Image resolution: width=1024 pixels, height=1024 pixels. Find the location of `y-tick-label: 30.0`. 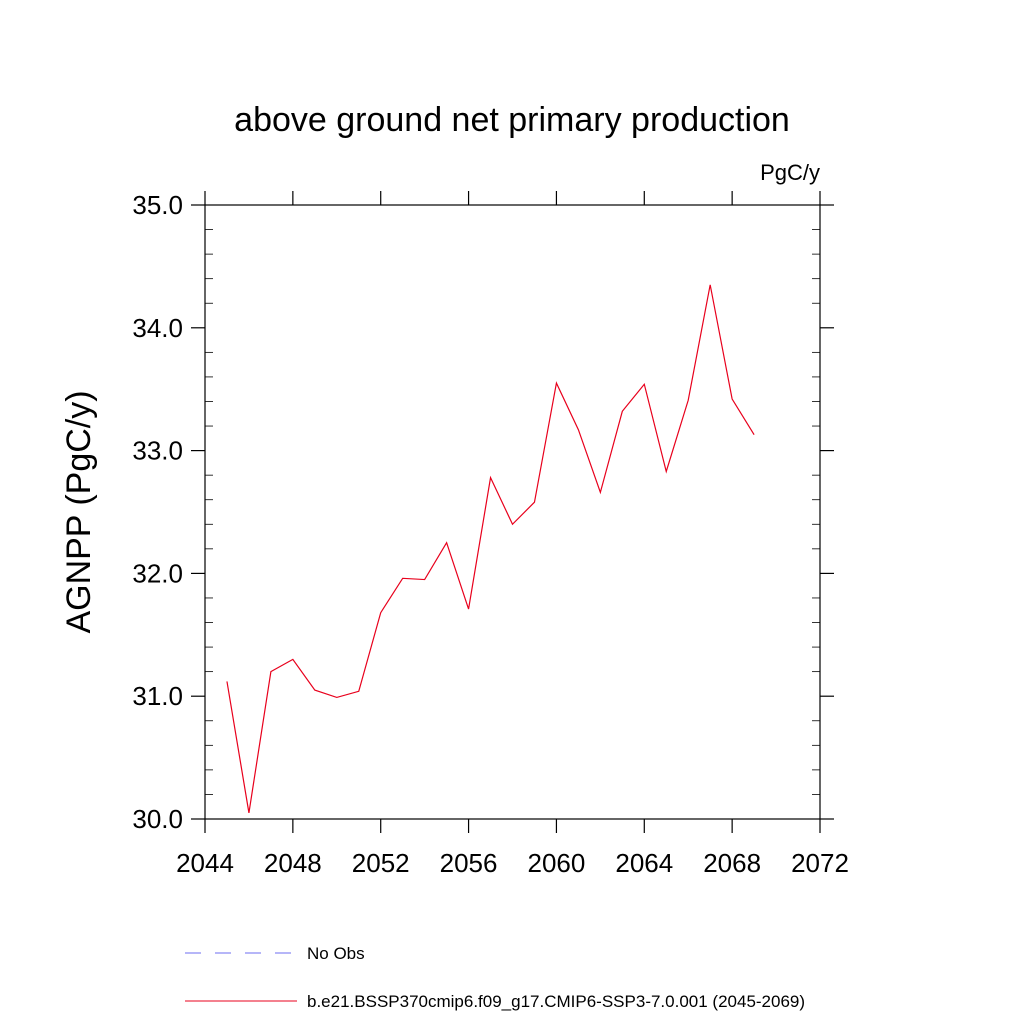

y-tick-label: 30.0 is located at coordinates (157, 819).